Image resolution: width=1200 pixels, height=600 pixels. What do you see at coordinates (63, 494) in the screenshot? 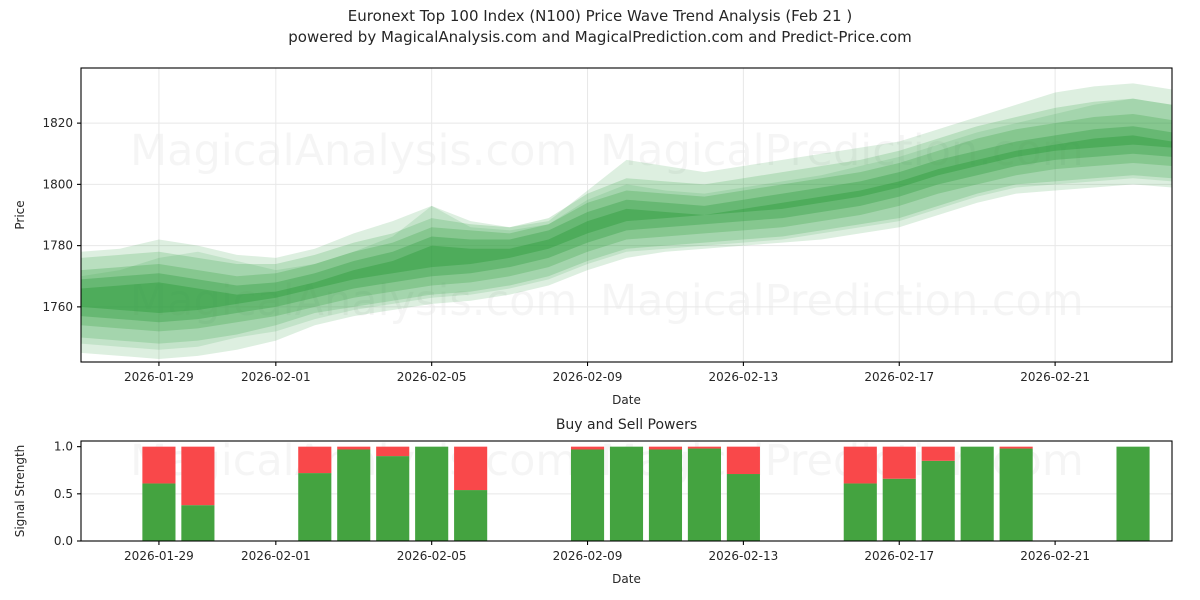
I see `y-tick-label: 0.5` at bounding box center [63, 494].